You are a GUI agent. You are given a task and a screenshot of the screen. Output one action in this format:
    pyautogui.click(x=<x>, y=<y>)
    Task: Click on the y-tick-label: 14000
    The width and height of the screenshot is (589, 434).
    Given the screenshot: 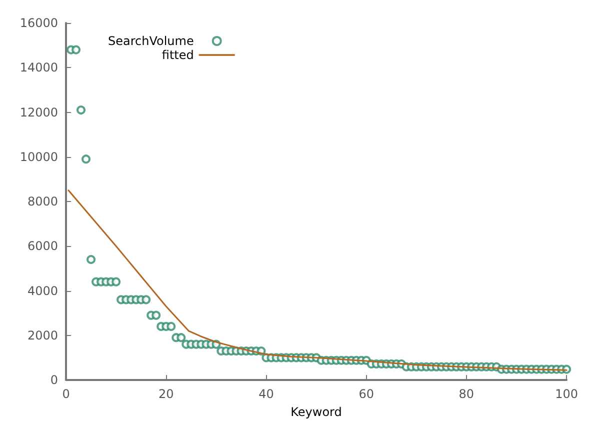 What is the action you would take?
    pyautogui.click(x=39, y=67)
    